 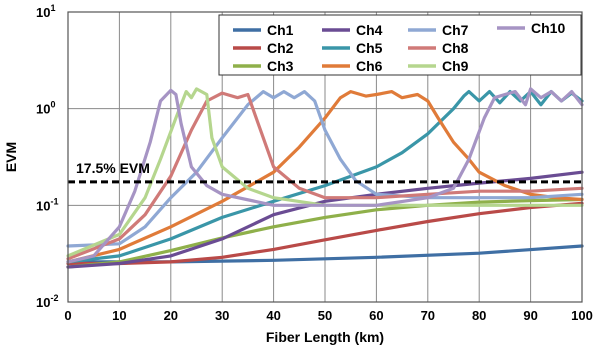 What do you see at coordinates (273, 315) in the screenshot?
I see `x-tick-label: 40` at bounding box center [273, 315].